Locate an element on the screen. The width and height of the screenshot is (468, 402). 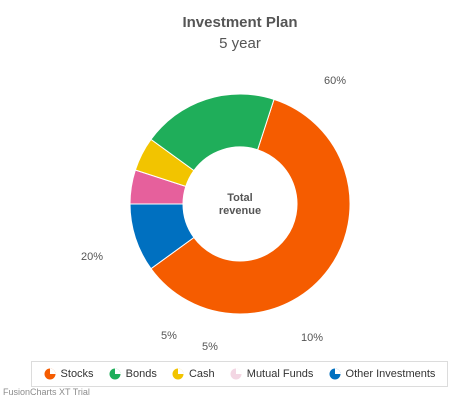
data-label-cash: 5% is located at coordinates (169, 336).